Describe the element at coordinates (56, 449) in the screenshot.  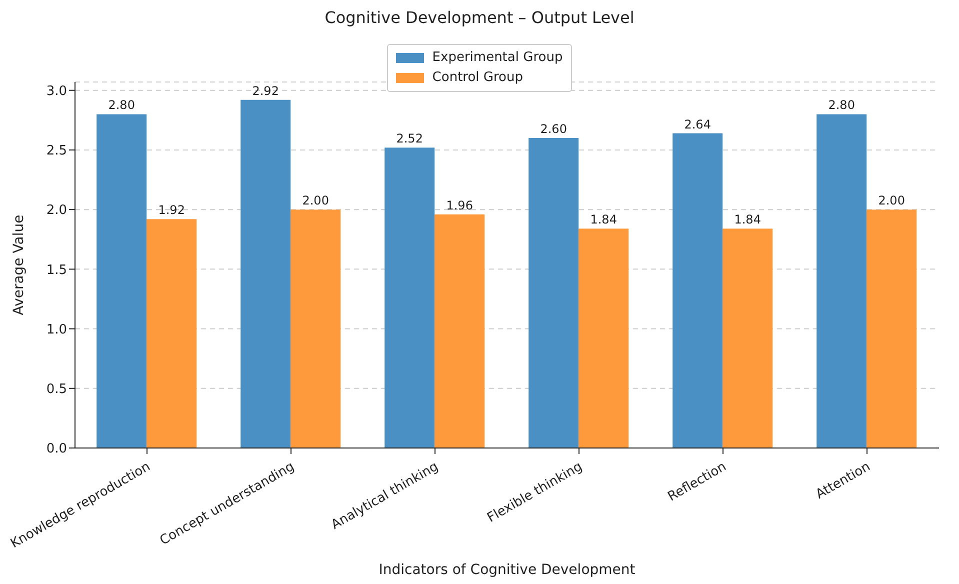
I see `y-tick-label: 0.0` at that location.